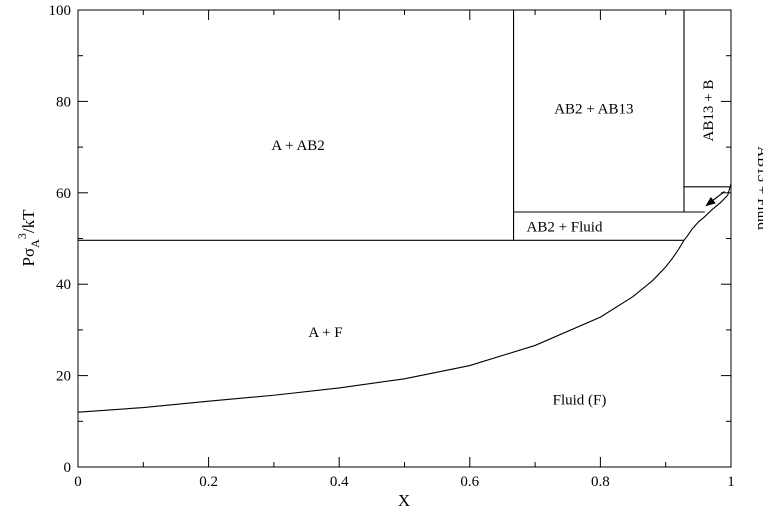 This screenshot has width=763, height=510. I want to click on x-tick-label: 0.2, so click(208, 482).